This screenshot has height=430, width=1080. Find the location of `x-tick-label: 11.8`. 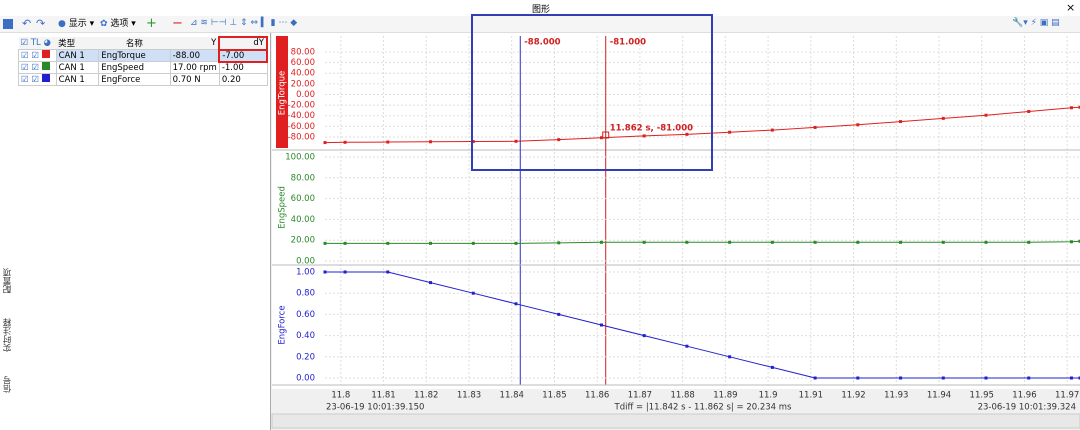

x-tick-label: 11.8 is located at coordinates (340, 396).